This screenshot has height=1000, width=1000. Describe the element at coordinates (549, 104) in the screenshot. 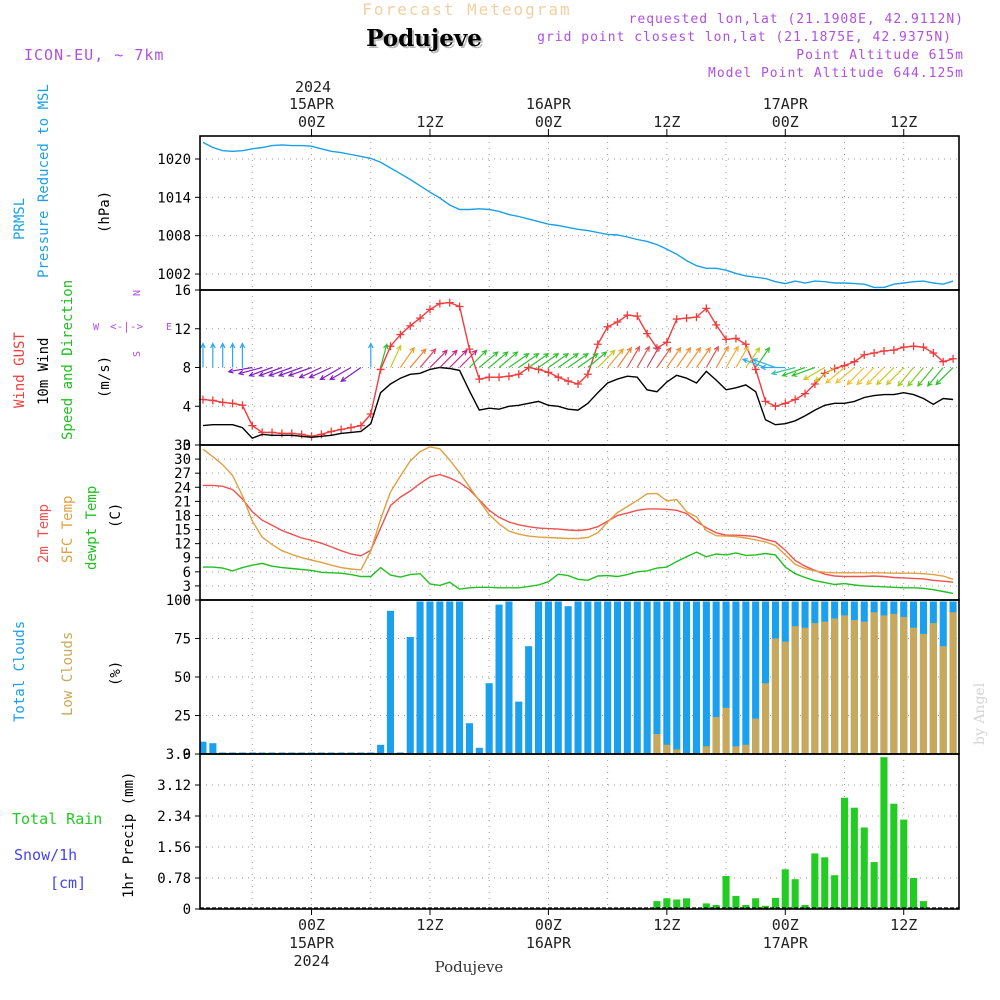

I see `top-date-label: 16APR` at that location.